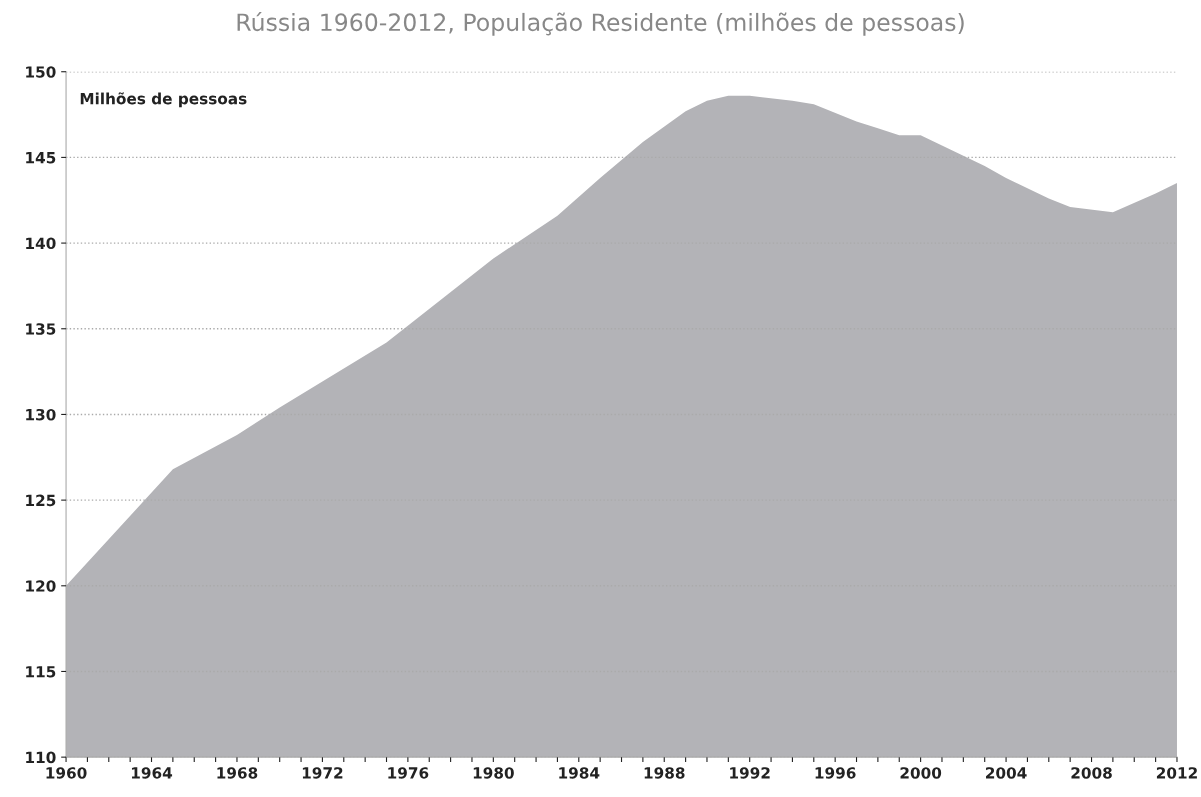 Image resolution: width=1201 pixels, height=797 pixels. I want to click on chart-title: Rússia 1960-2012, População Residente (milhões de pessoas), so click(600, 23).